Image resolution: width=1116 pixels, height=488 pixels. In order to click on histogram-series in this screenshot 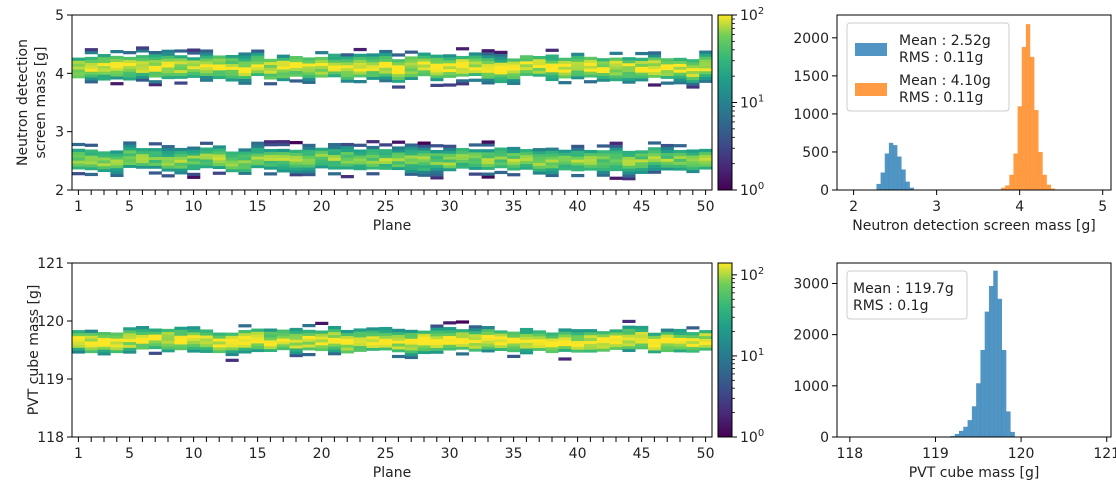, I will do `click(1028, 107)`.